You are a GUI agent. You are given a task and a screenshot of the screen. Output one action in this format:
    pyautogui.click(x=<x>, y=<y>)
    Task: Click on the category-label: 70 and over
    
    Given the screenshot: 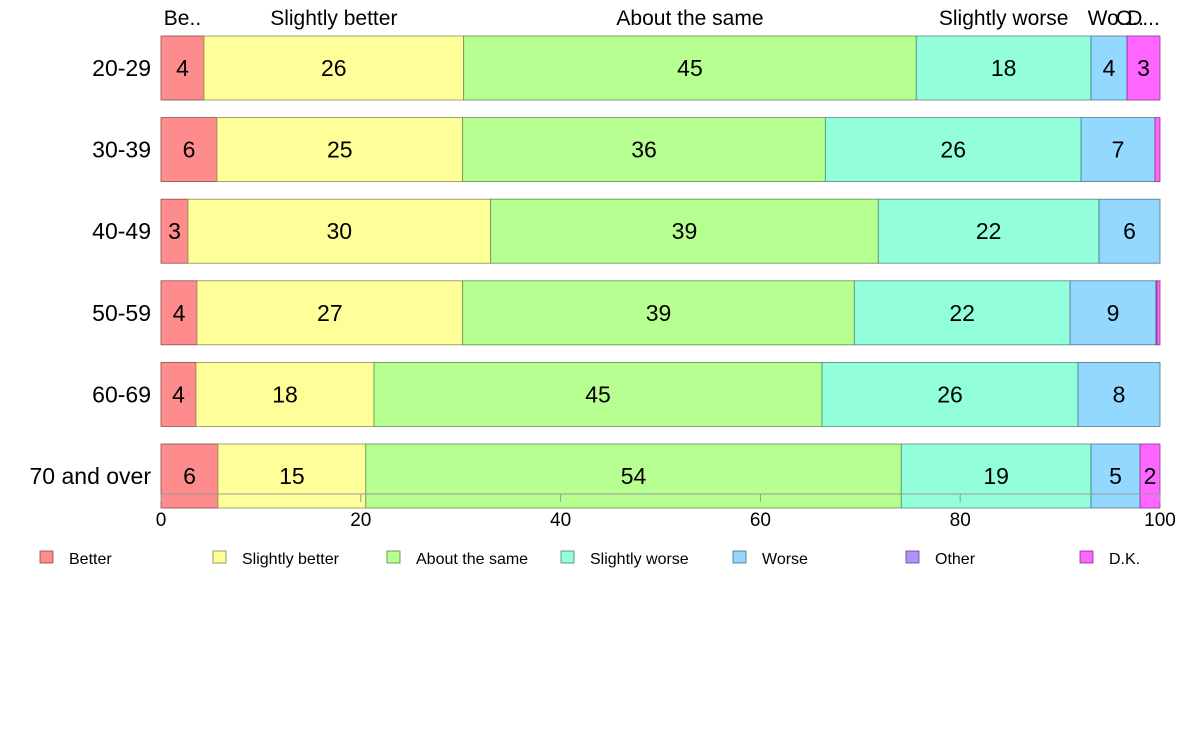 What is the action you would take?
    pyautogui.click(x=91, y=476)
    